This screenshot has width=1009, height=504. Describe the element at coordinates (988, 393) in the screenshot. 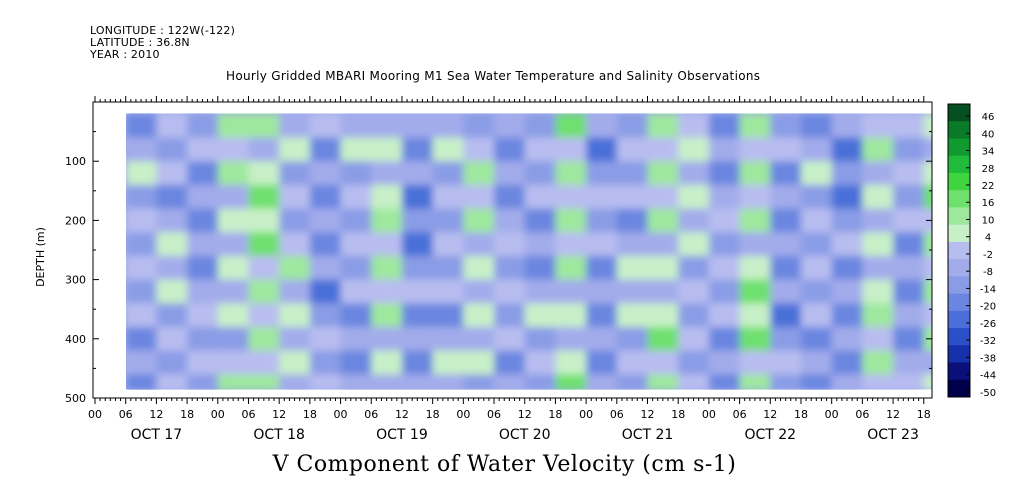

I see `colorbar-label: -50` at that location.